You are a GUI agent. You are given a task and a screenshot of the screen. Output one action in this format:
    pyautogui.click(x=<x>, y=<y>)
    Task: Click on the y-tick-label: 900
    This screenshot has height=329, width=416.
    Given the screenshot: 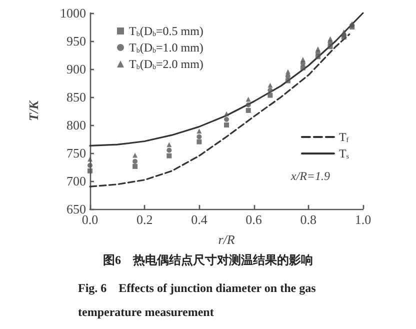 What is the action you would take?
    pyautogui.click(x=76, y=69)
    